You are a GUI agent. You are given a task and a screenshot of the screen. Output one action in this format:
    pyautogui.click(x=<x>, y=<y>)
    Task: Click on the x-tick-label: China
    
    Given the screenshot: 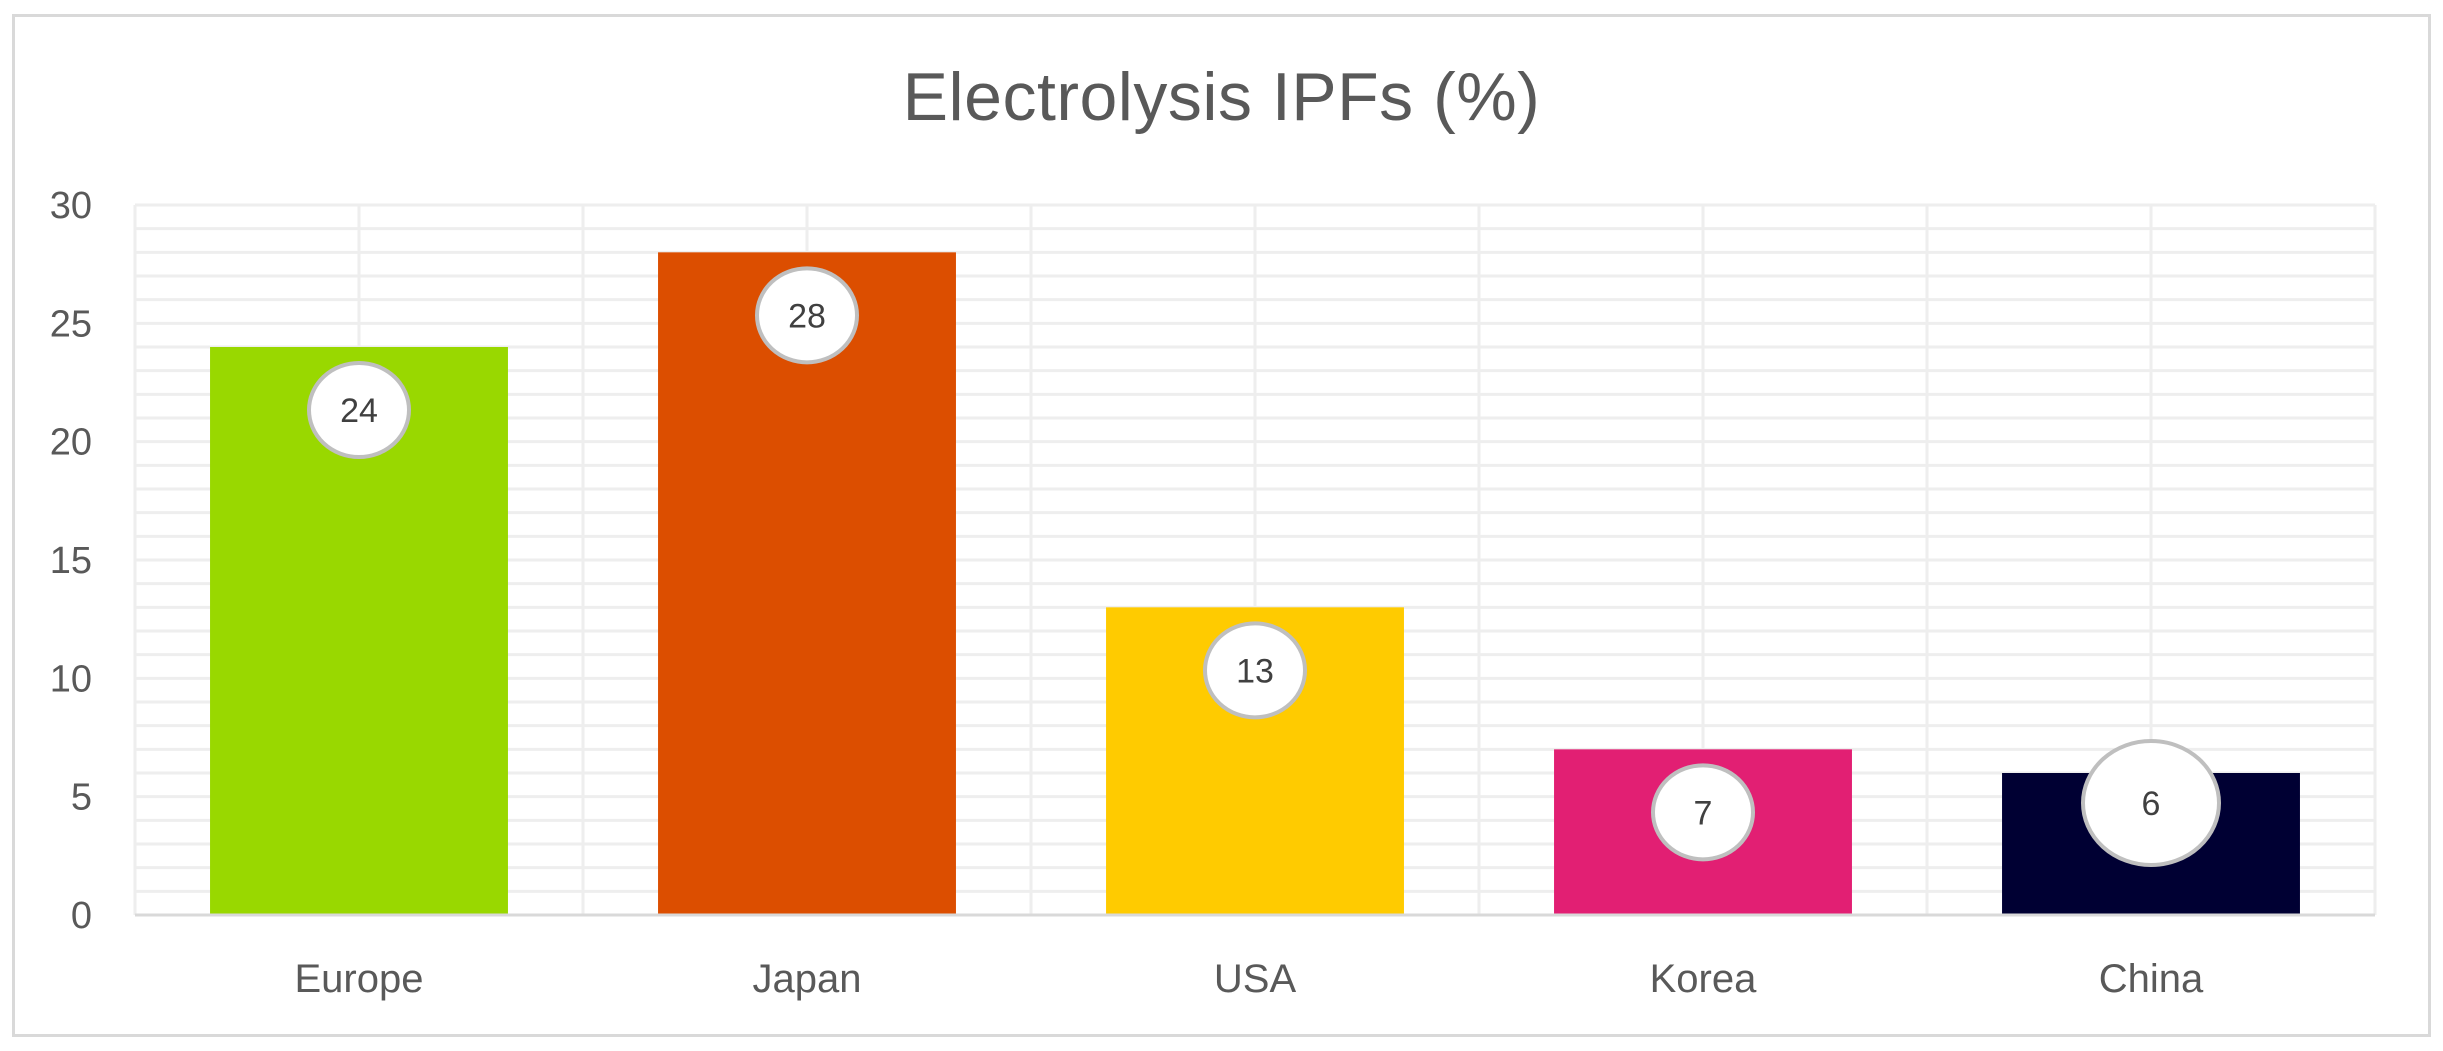 What is the action you would take?
    pyautogui.click(x=2151, y=979)
    